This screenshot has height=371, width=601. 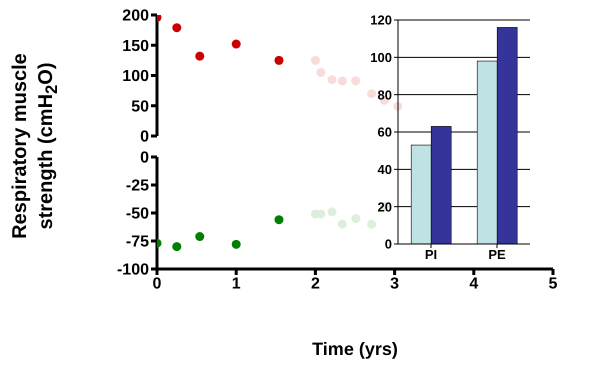 I want to click on y-tick-label: 80, so click(x=385, y=94).